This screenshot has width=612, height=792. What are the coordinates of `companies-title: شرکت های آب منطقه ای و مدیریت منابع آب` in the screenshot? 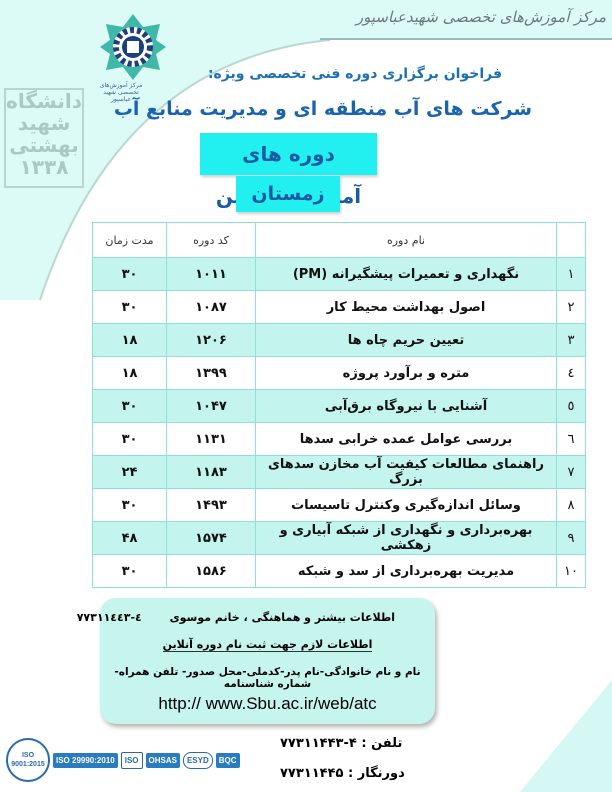 It's located at (322, 109).